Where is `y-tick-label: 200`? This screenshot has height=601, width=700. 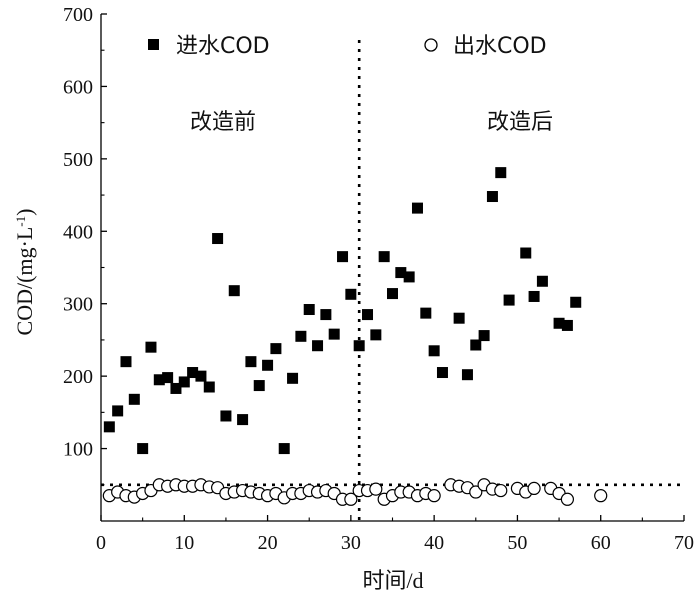
y-tick-label: 200 is located at coordinates (78, 377).